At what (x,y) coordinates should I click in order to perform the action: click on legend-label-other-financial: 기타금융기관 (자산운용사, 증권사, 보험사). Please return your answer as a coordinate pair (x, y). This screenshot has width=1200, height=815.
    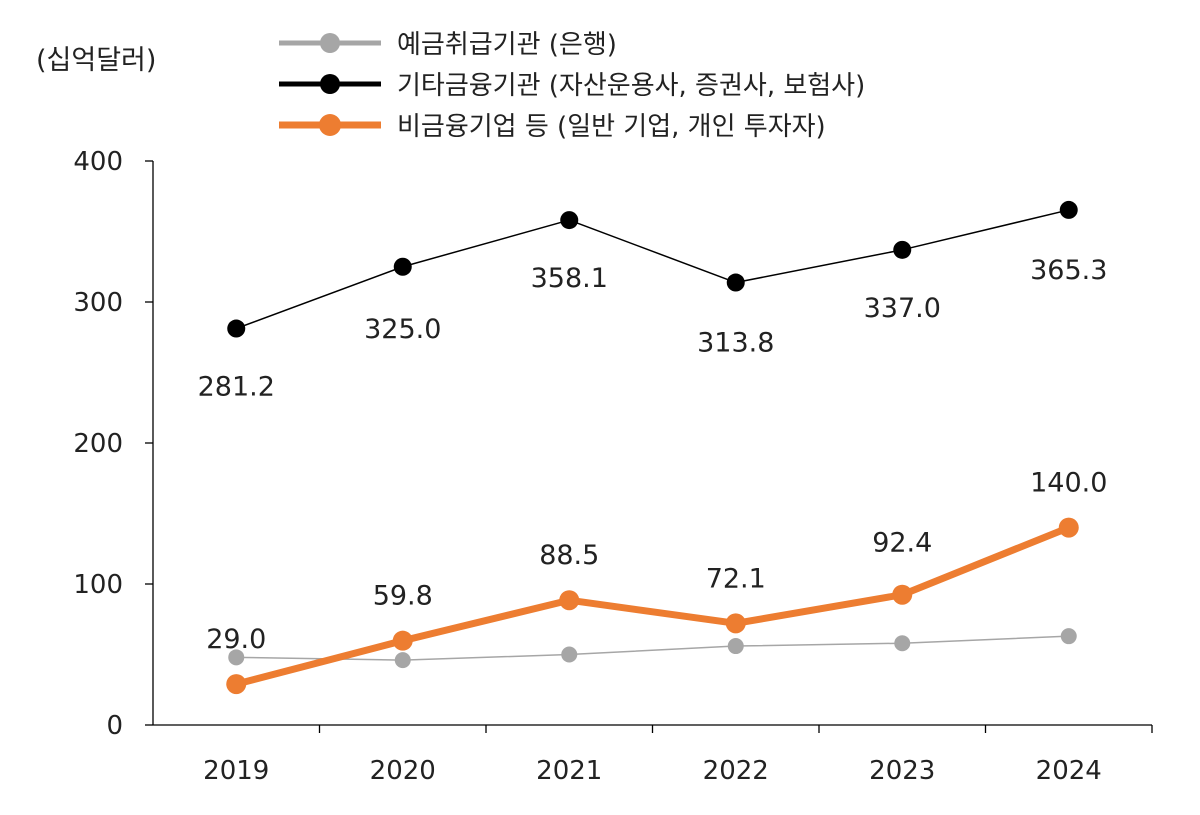
    Looking at the image, I should click on (631, 86).